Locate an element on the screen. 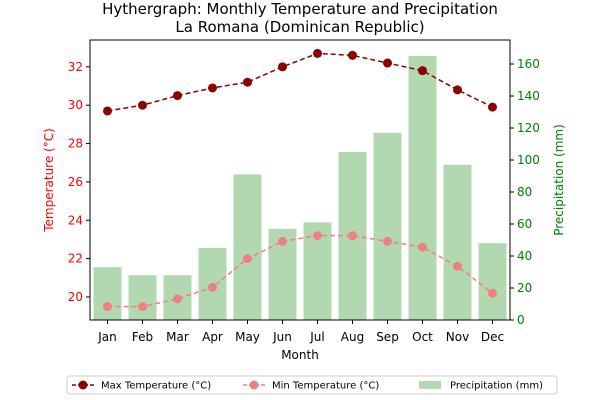 The width and height of the screenshot is (600, 400). max-temp-line is located at coordinates (300, 82).